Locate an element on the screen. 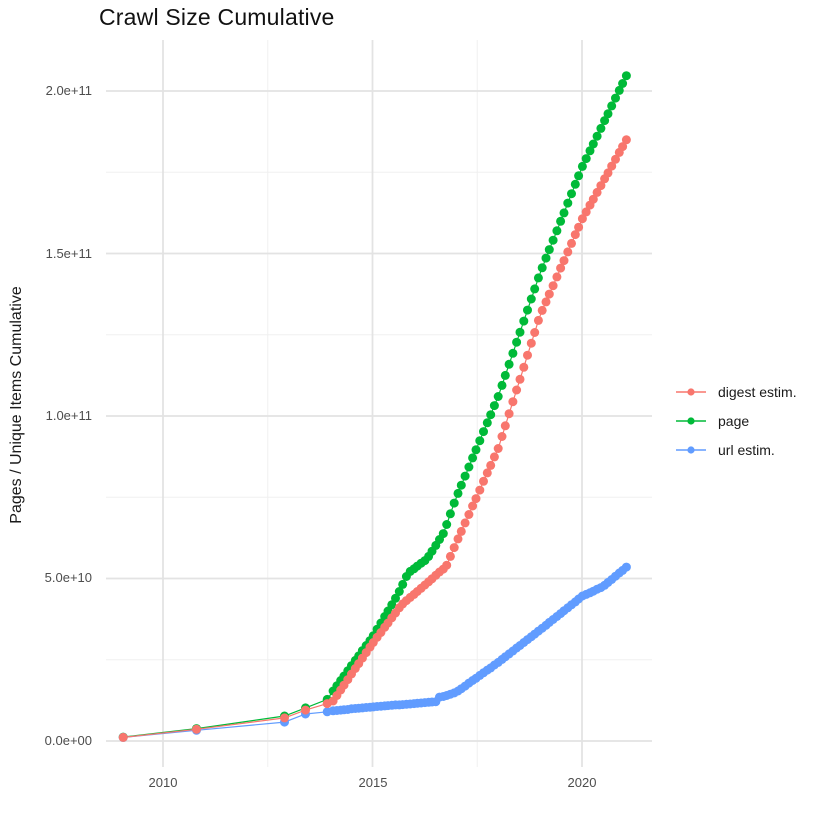  y-tick-label: 5.0e+10 is located at coordinates (68, 577).